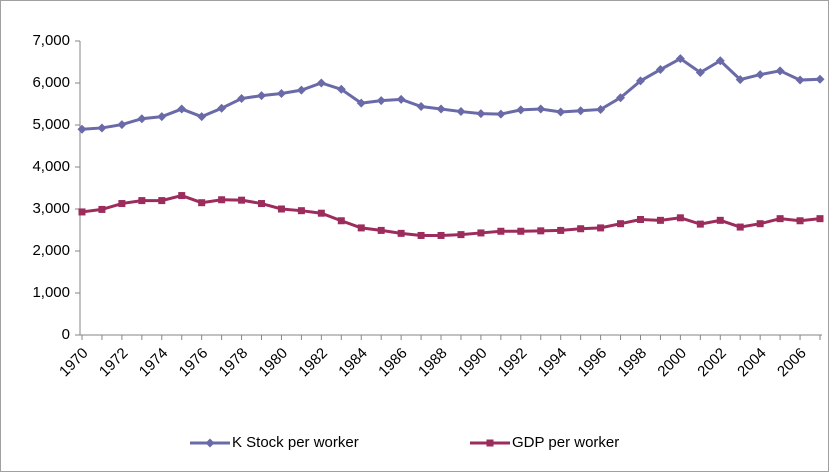 This screenshot has width=829, height=472. Describe the element at coordinates (51, 292) in the screenshot. I see `y-tick-label: 1,000` at that location.